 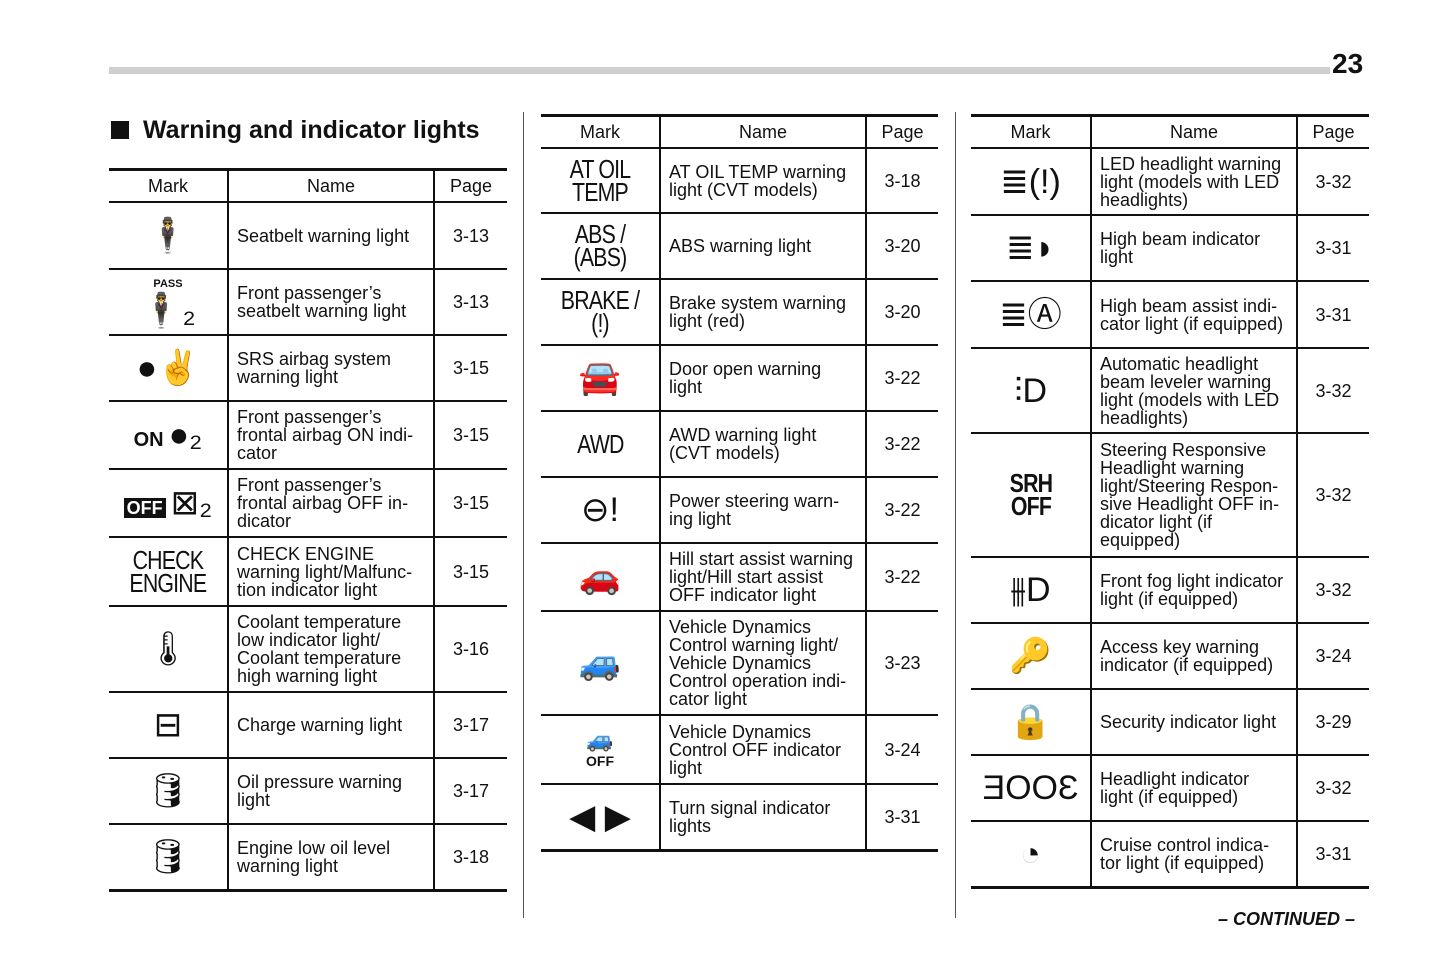 I want to click on light-name: High beam indicator light, so click(x=1194, y=248).